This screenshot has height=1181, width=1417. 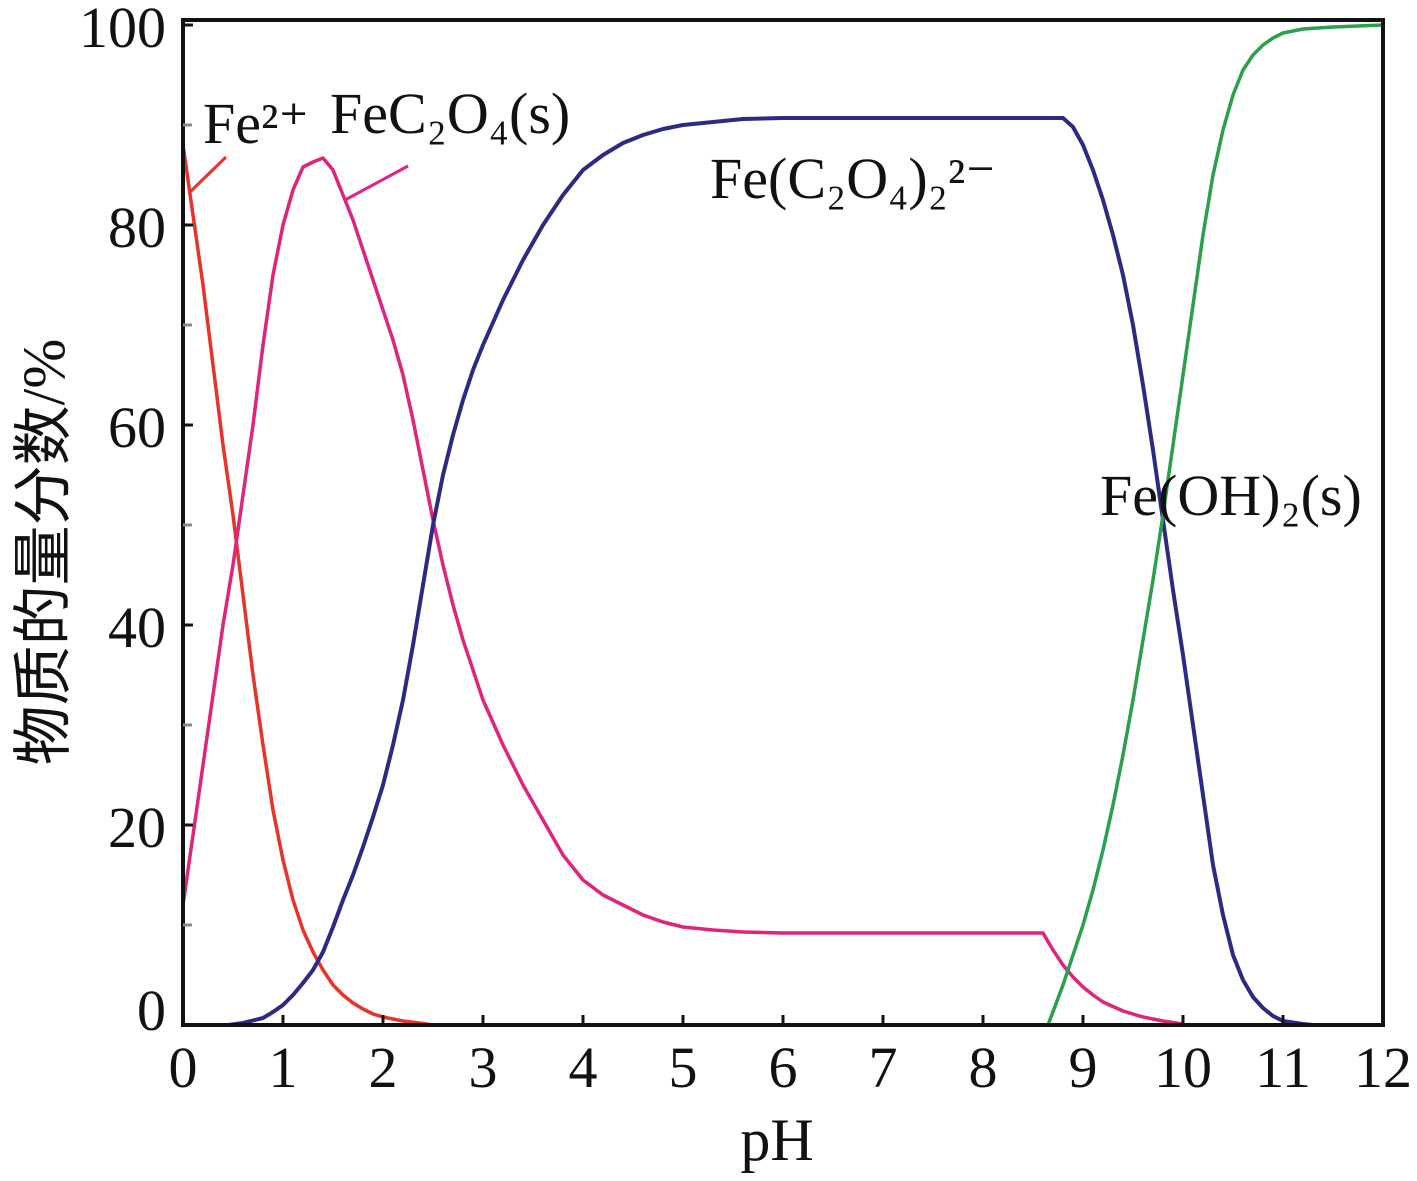 What do you see at coordinates (683, 1067) in the screenshot?
I see `x-tick-label: 5` at bounding box center [683, 1067].